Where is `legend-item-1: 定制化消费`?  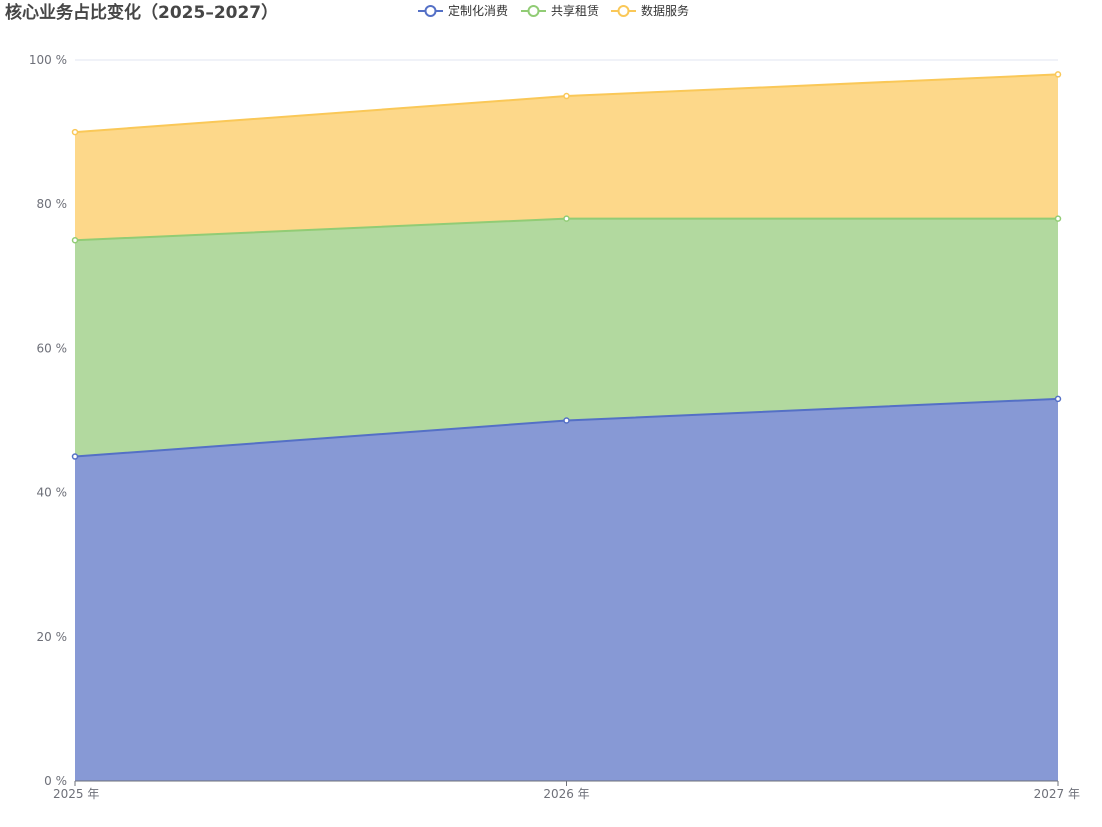
legend-item-1: 定制化消费 is located at coordinates (463, 10).